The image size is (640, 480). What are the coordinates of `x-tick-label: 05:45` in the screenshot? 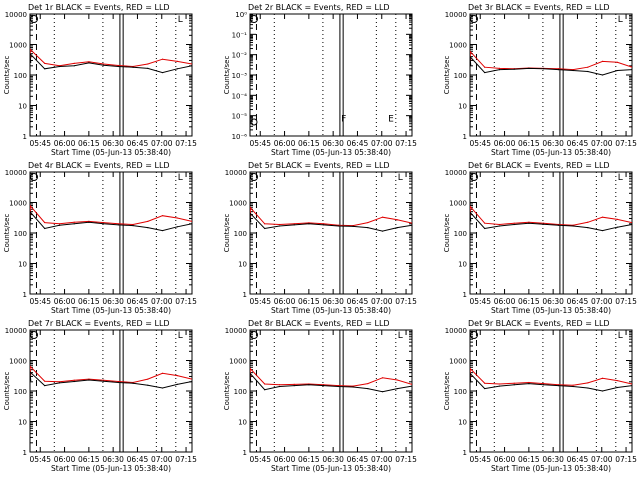 It's located at (40, 143).